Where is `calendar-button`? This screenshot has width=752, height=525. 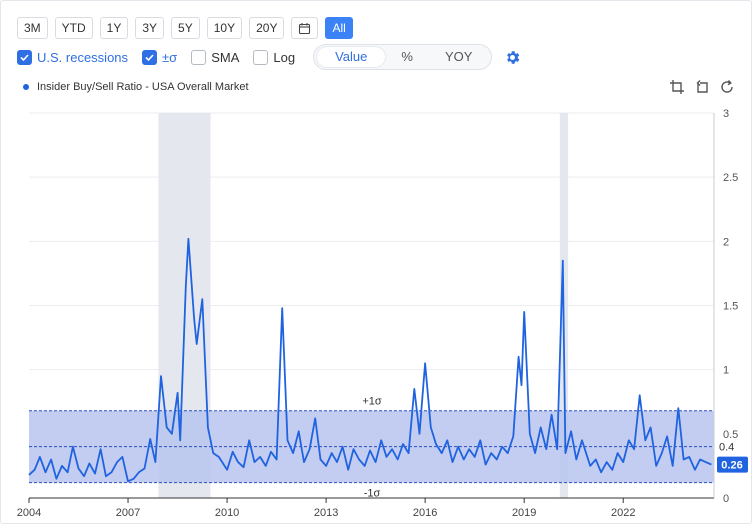 calendar-button is located at coordinates (305, 28).